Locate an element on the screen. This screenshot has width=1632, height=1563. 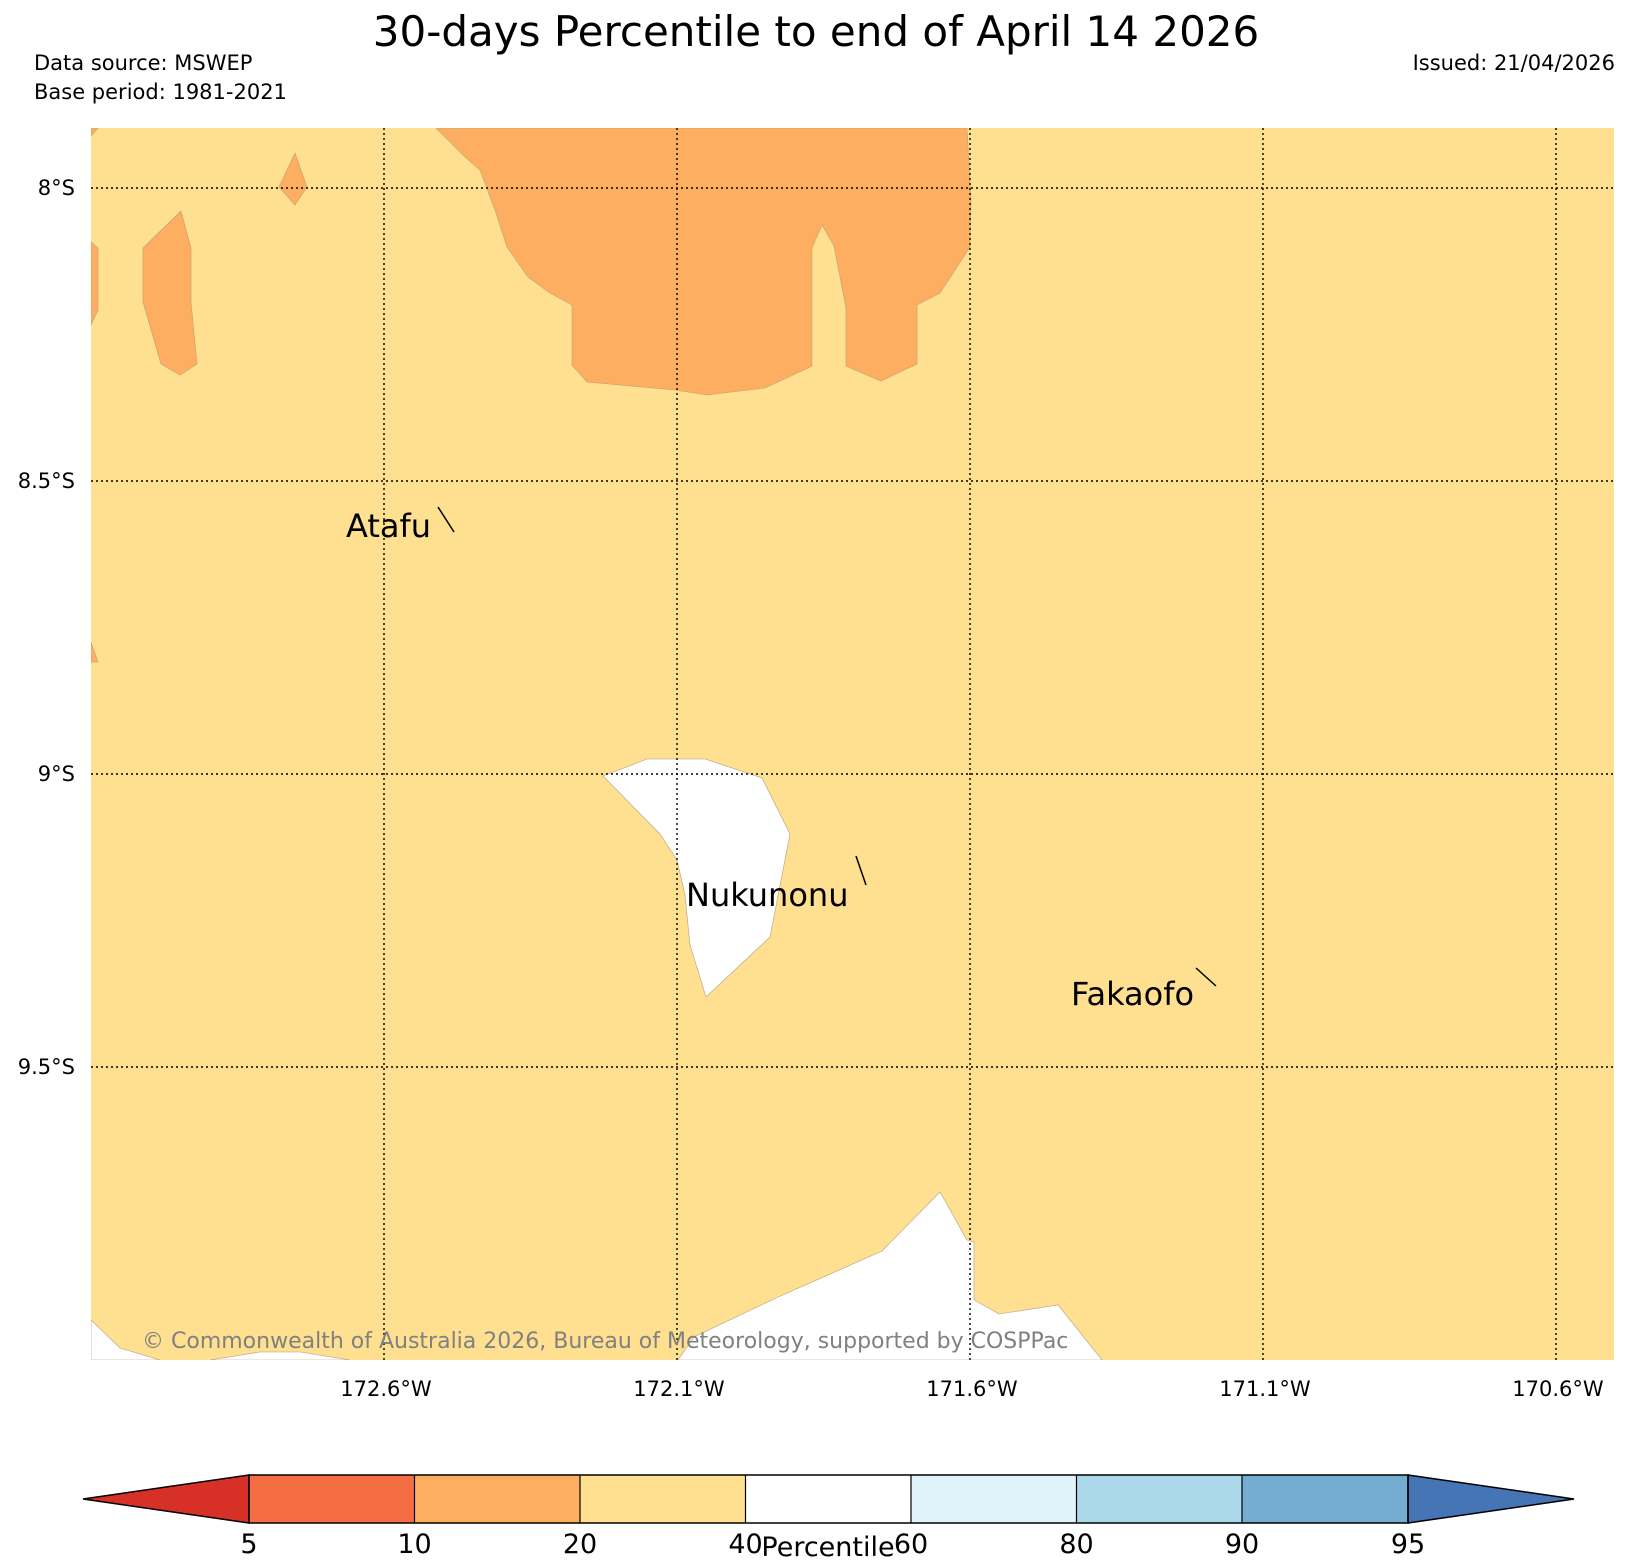
island-marker-fakaofo: Fakaofo is located at coordinates (1144, 990).